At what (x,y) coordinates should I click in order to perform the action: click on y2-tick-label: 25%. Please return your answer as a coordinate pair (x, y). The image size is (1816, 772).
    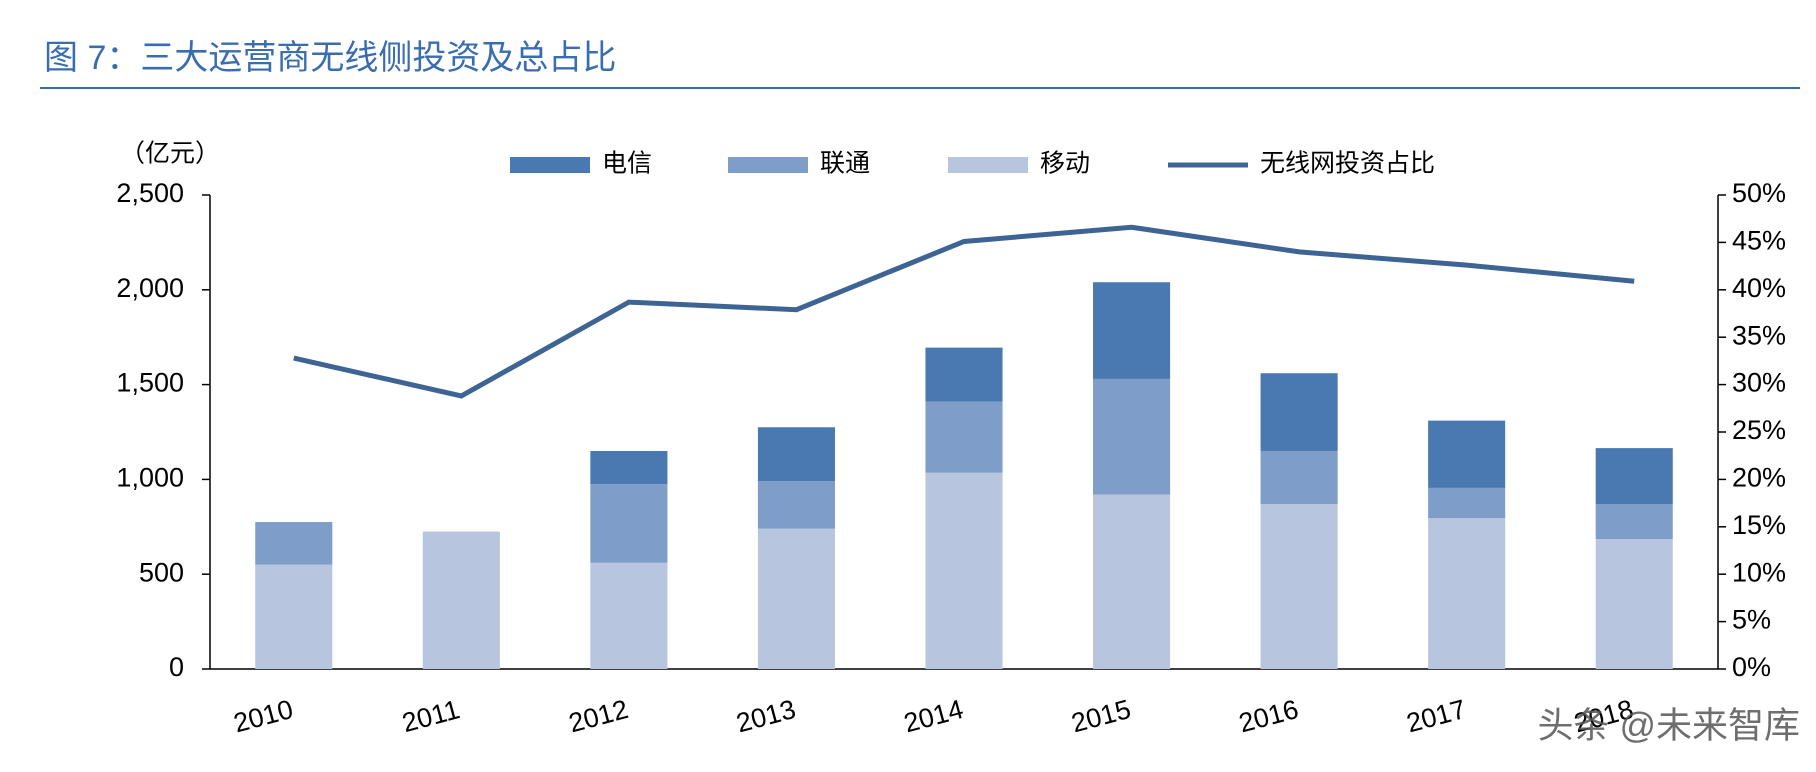
    Looking at the image, I should click on (1759, 430).